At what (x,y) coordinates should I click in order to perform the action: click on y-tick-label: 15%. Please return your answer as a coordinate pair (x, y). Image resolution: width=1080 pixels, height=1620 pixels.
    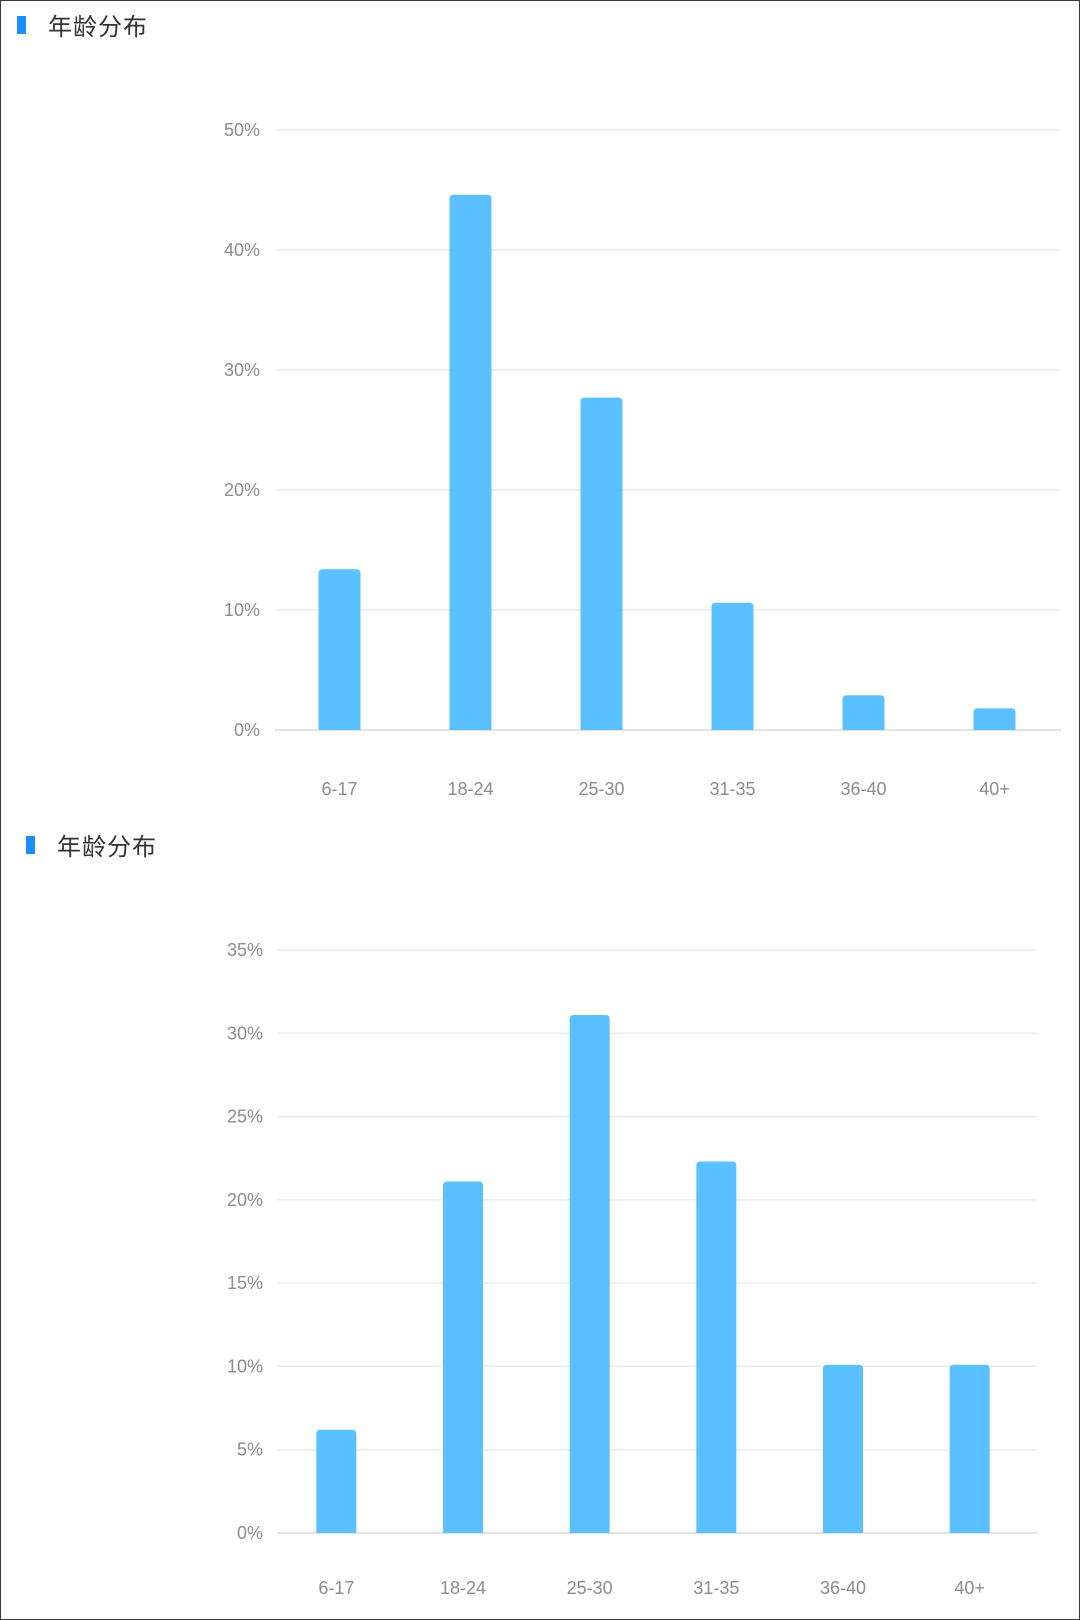
    Looking at the image, I should click on (245, 1283).